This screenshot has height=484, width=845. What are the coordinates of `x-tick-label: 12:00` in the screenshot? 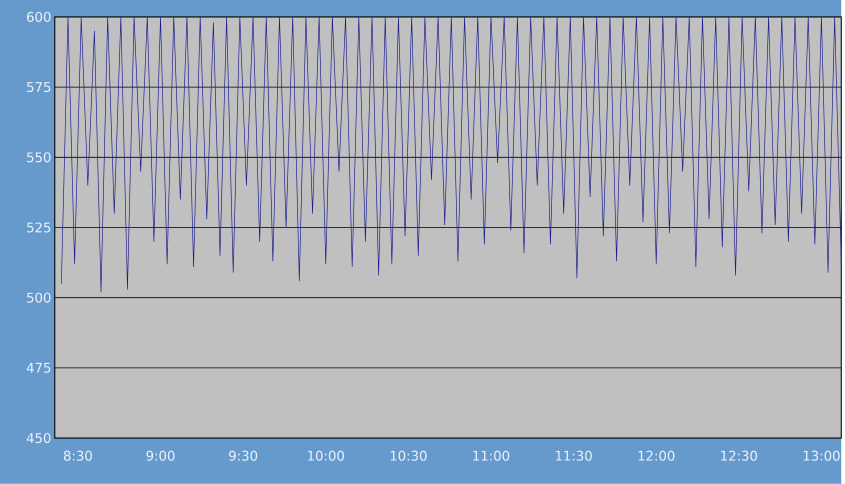 It's located at (656, 455).